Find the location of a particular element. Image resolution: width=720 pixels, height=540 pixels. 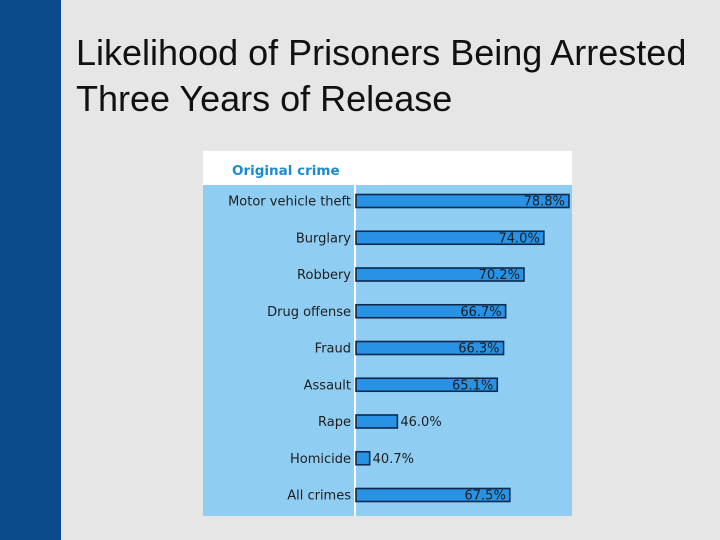

bar-value-label: 66.3% is located at coordinates (478, 349).